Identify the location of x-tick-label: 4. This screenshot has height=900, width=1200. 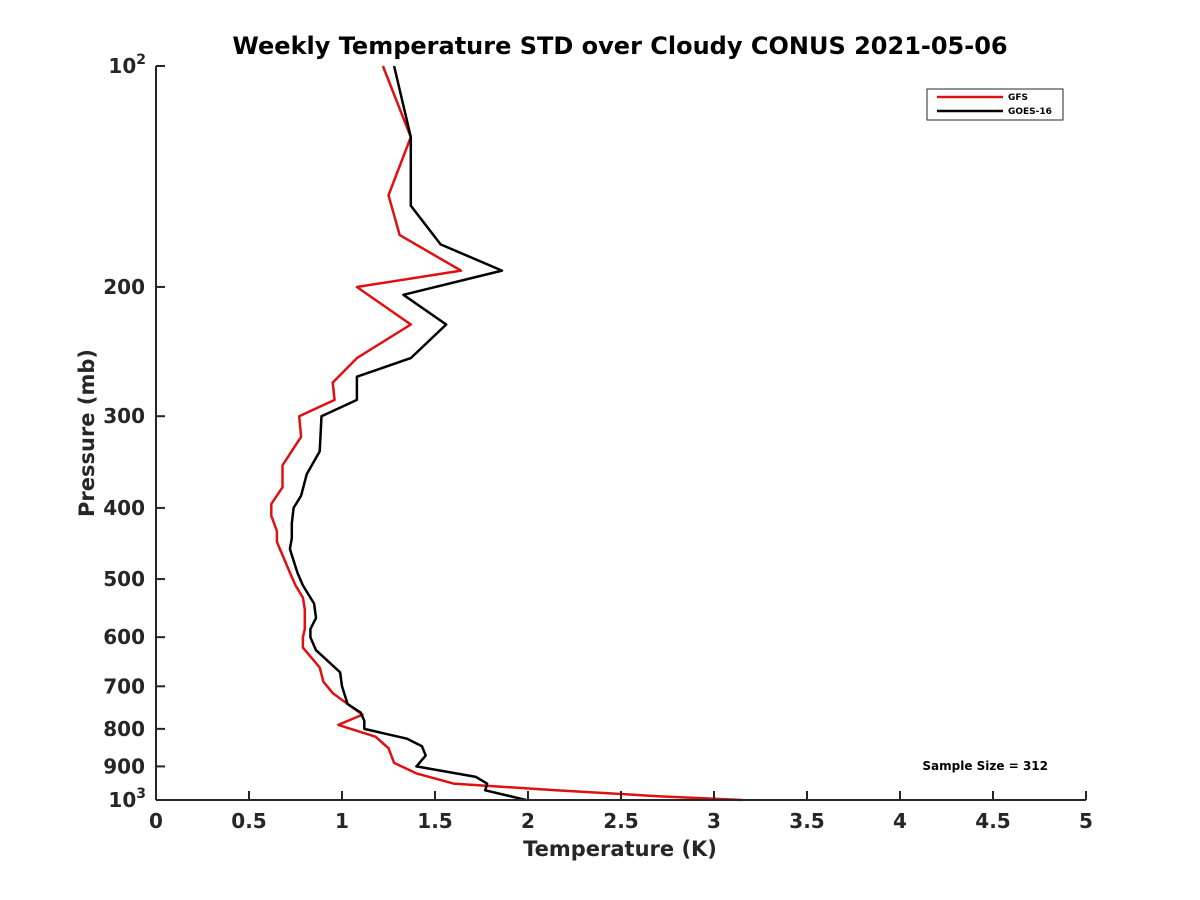
(900, 821).